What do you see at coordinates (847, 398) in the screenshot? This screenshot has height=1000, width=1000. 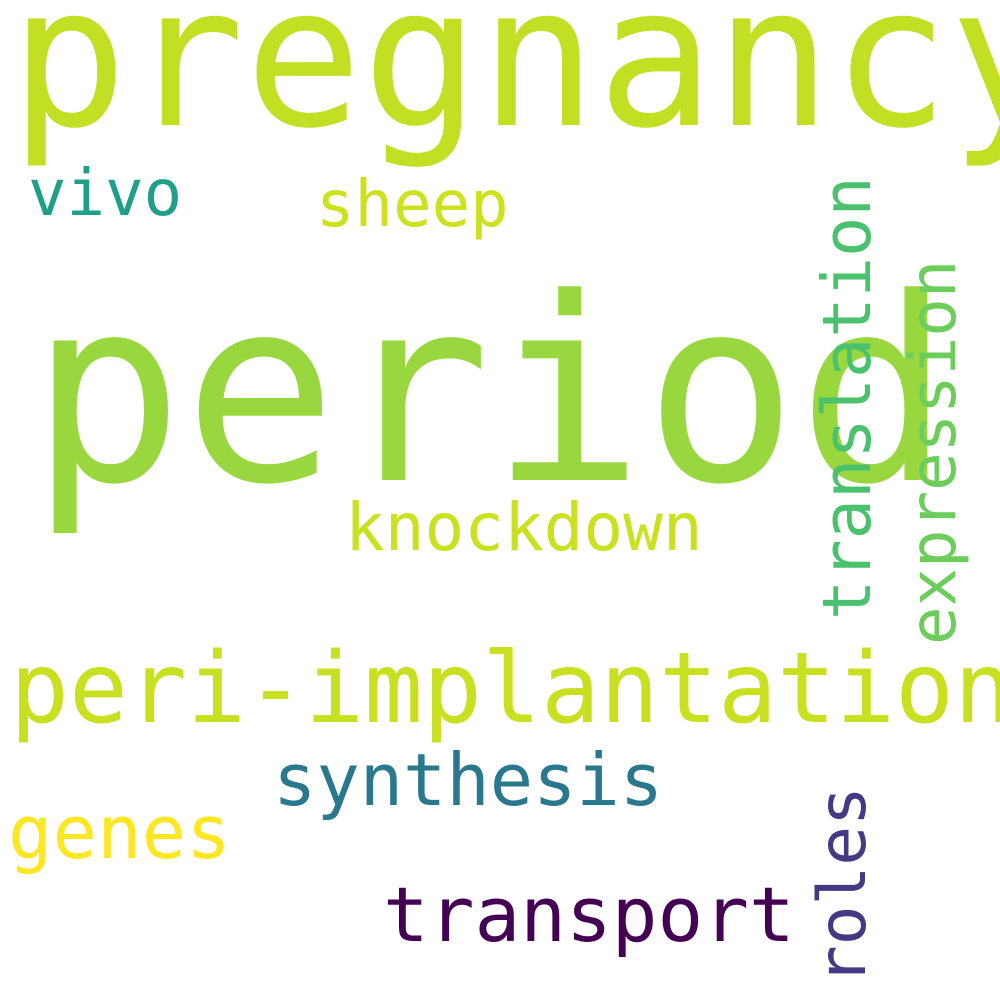 I see `word-translation: translation` at bounding box center [847, 398].